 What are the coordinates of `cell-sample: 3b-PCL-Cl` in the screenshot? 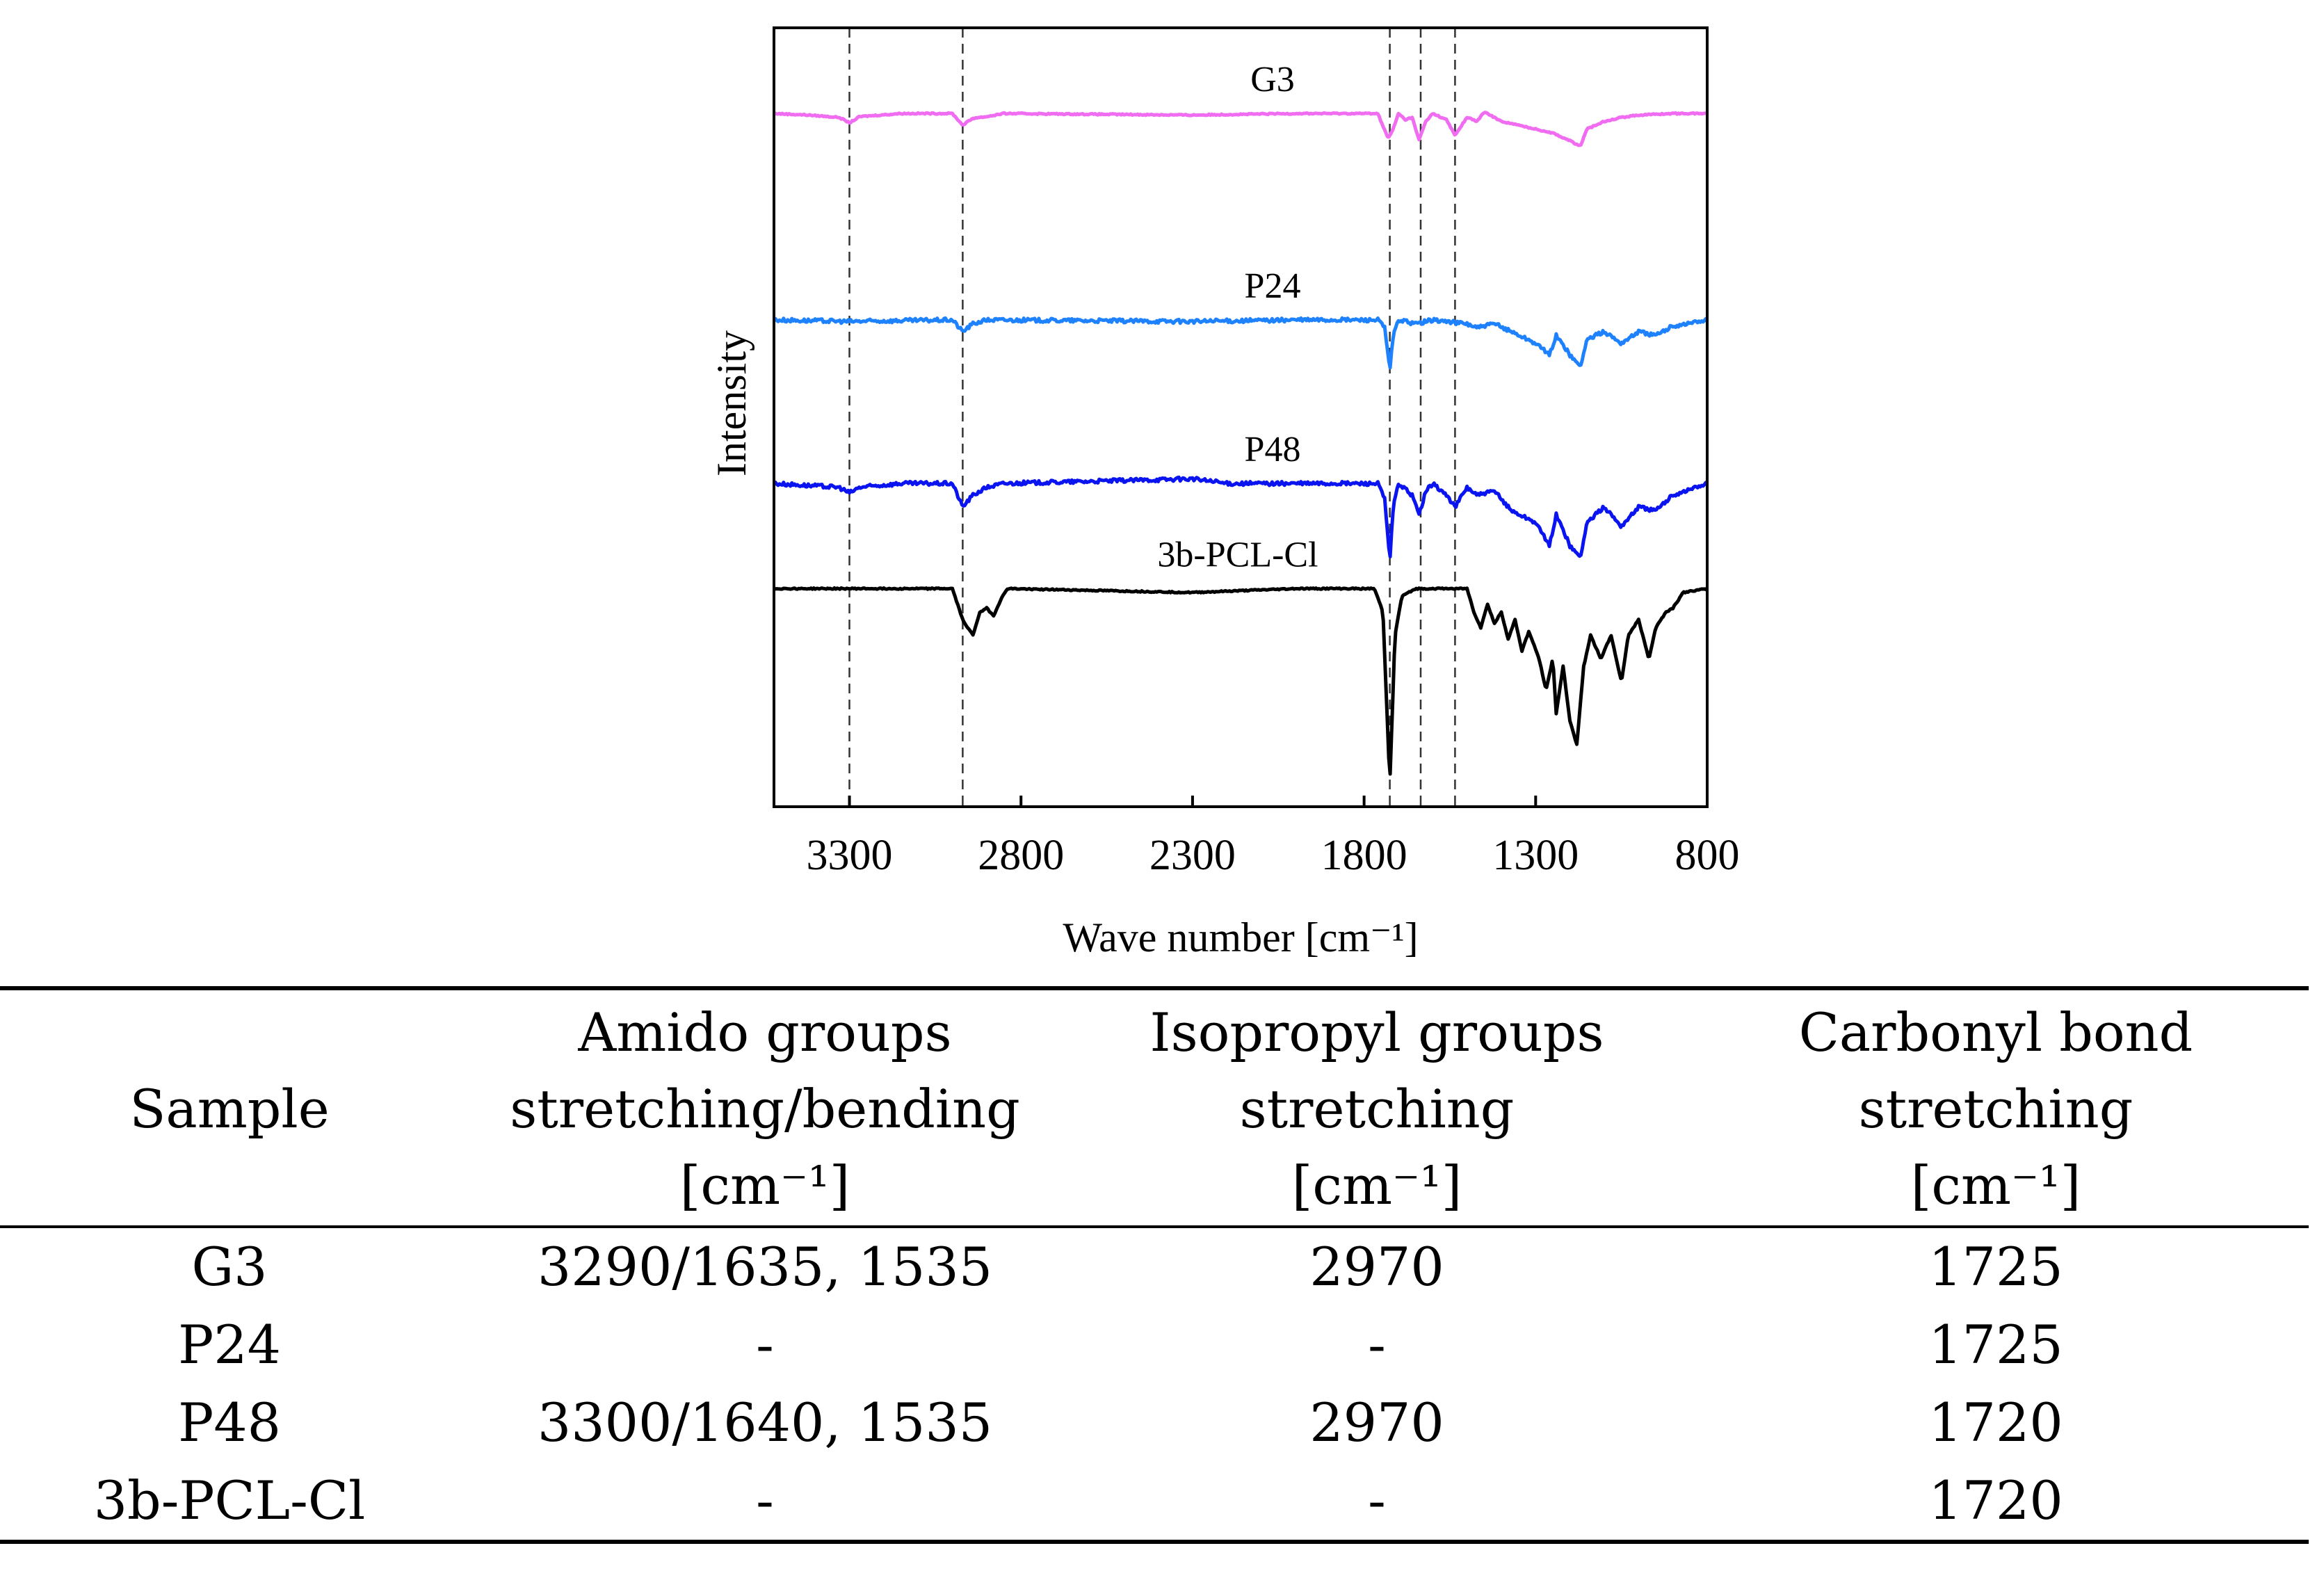 It's located at (229, 1503).